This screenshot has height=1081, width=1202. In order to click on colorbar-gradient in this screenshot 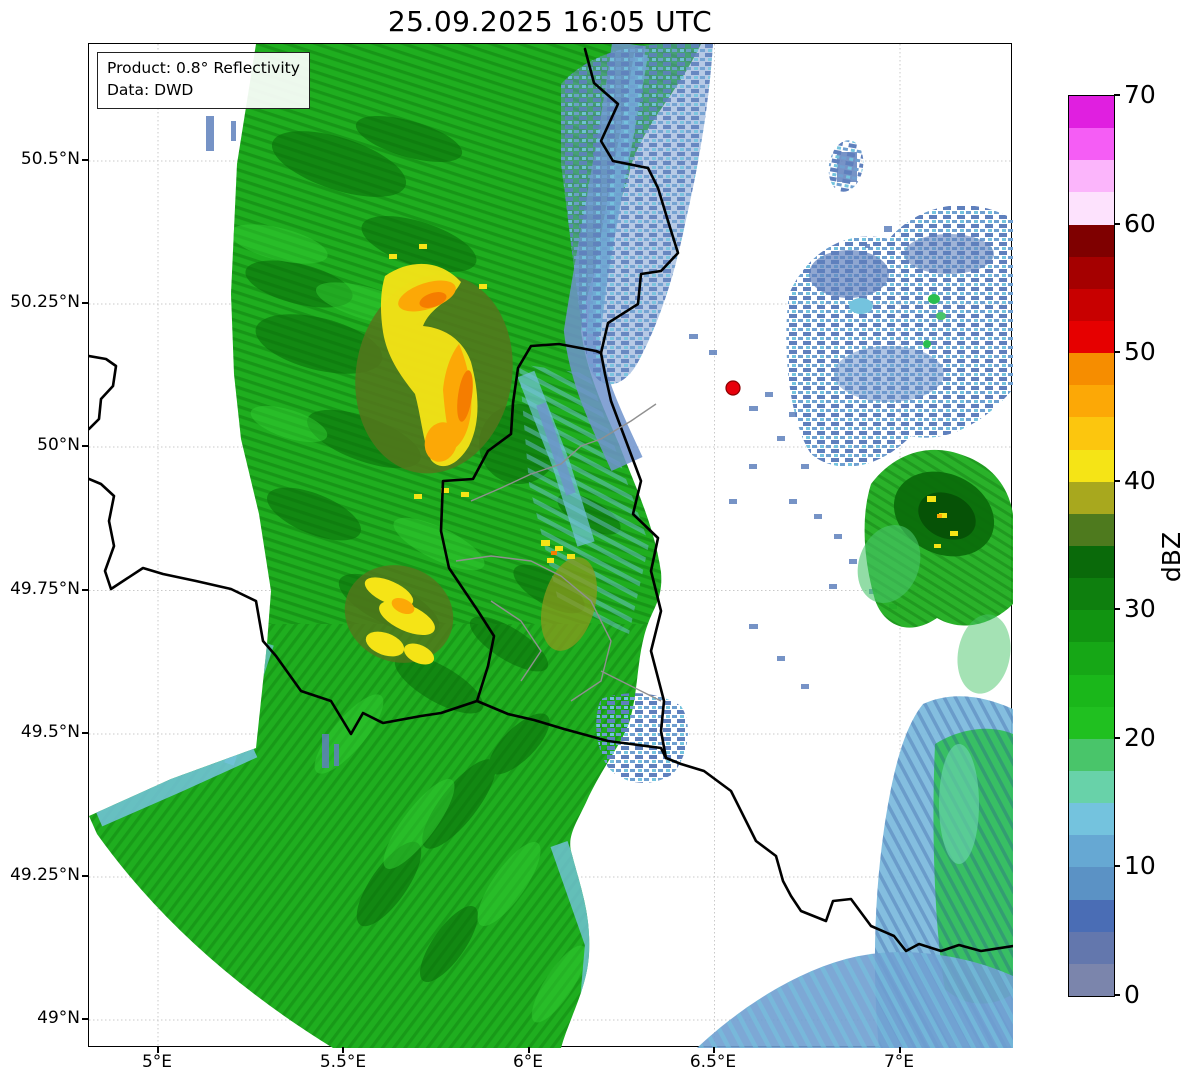, I will do `click(1091, 546)`.